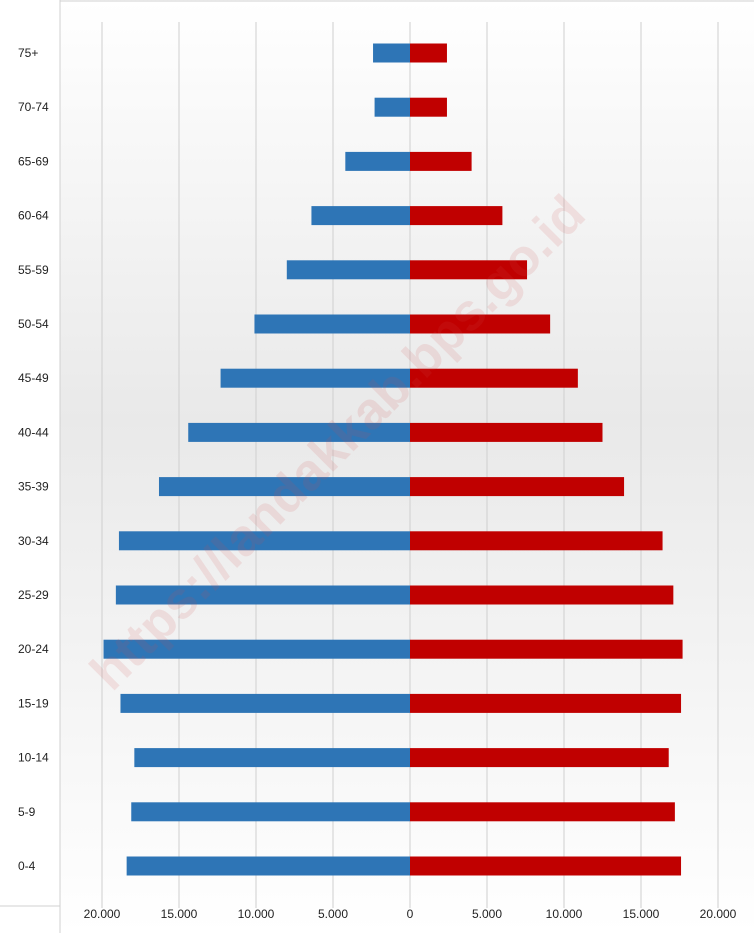 This screenshot has width=754, height=933. Describe the element at coordinates (33, 649) in the screenshot. I see `category-label: 20-24` at that location.